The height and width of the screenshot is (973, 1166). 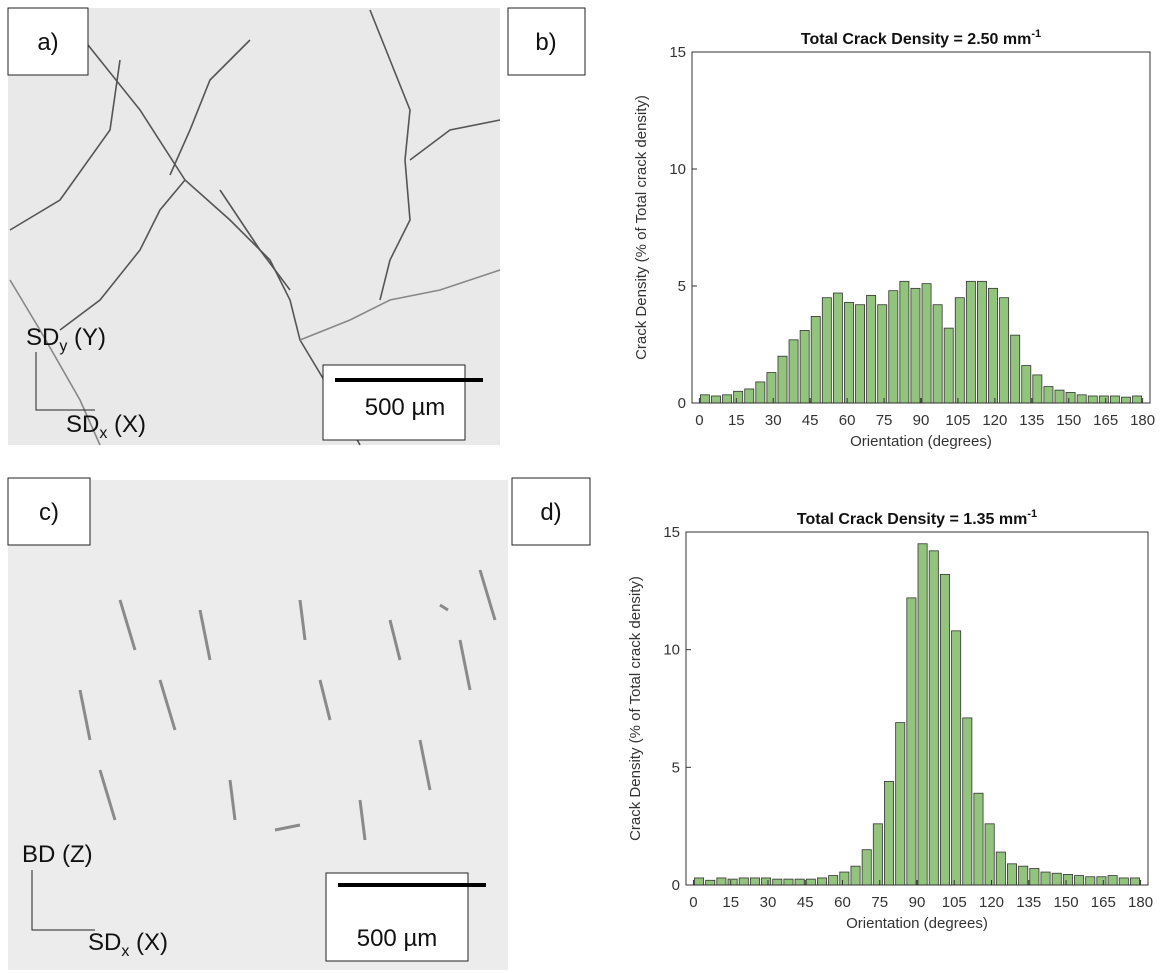 What do you see at coordinates (47, 42) in the screenshot?
I see `panel-label: a)` at bounding box center [47, 42].